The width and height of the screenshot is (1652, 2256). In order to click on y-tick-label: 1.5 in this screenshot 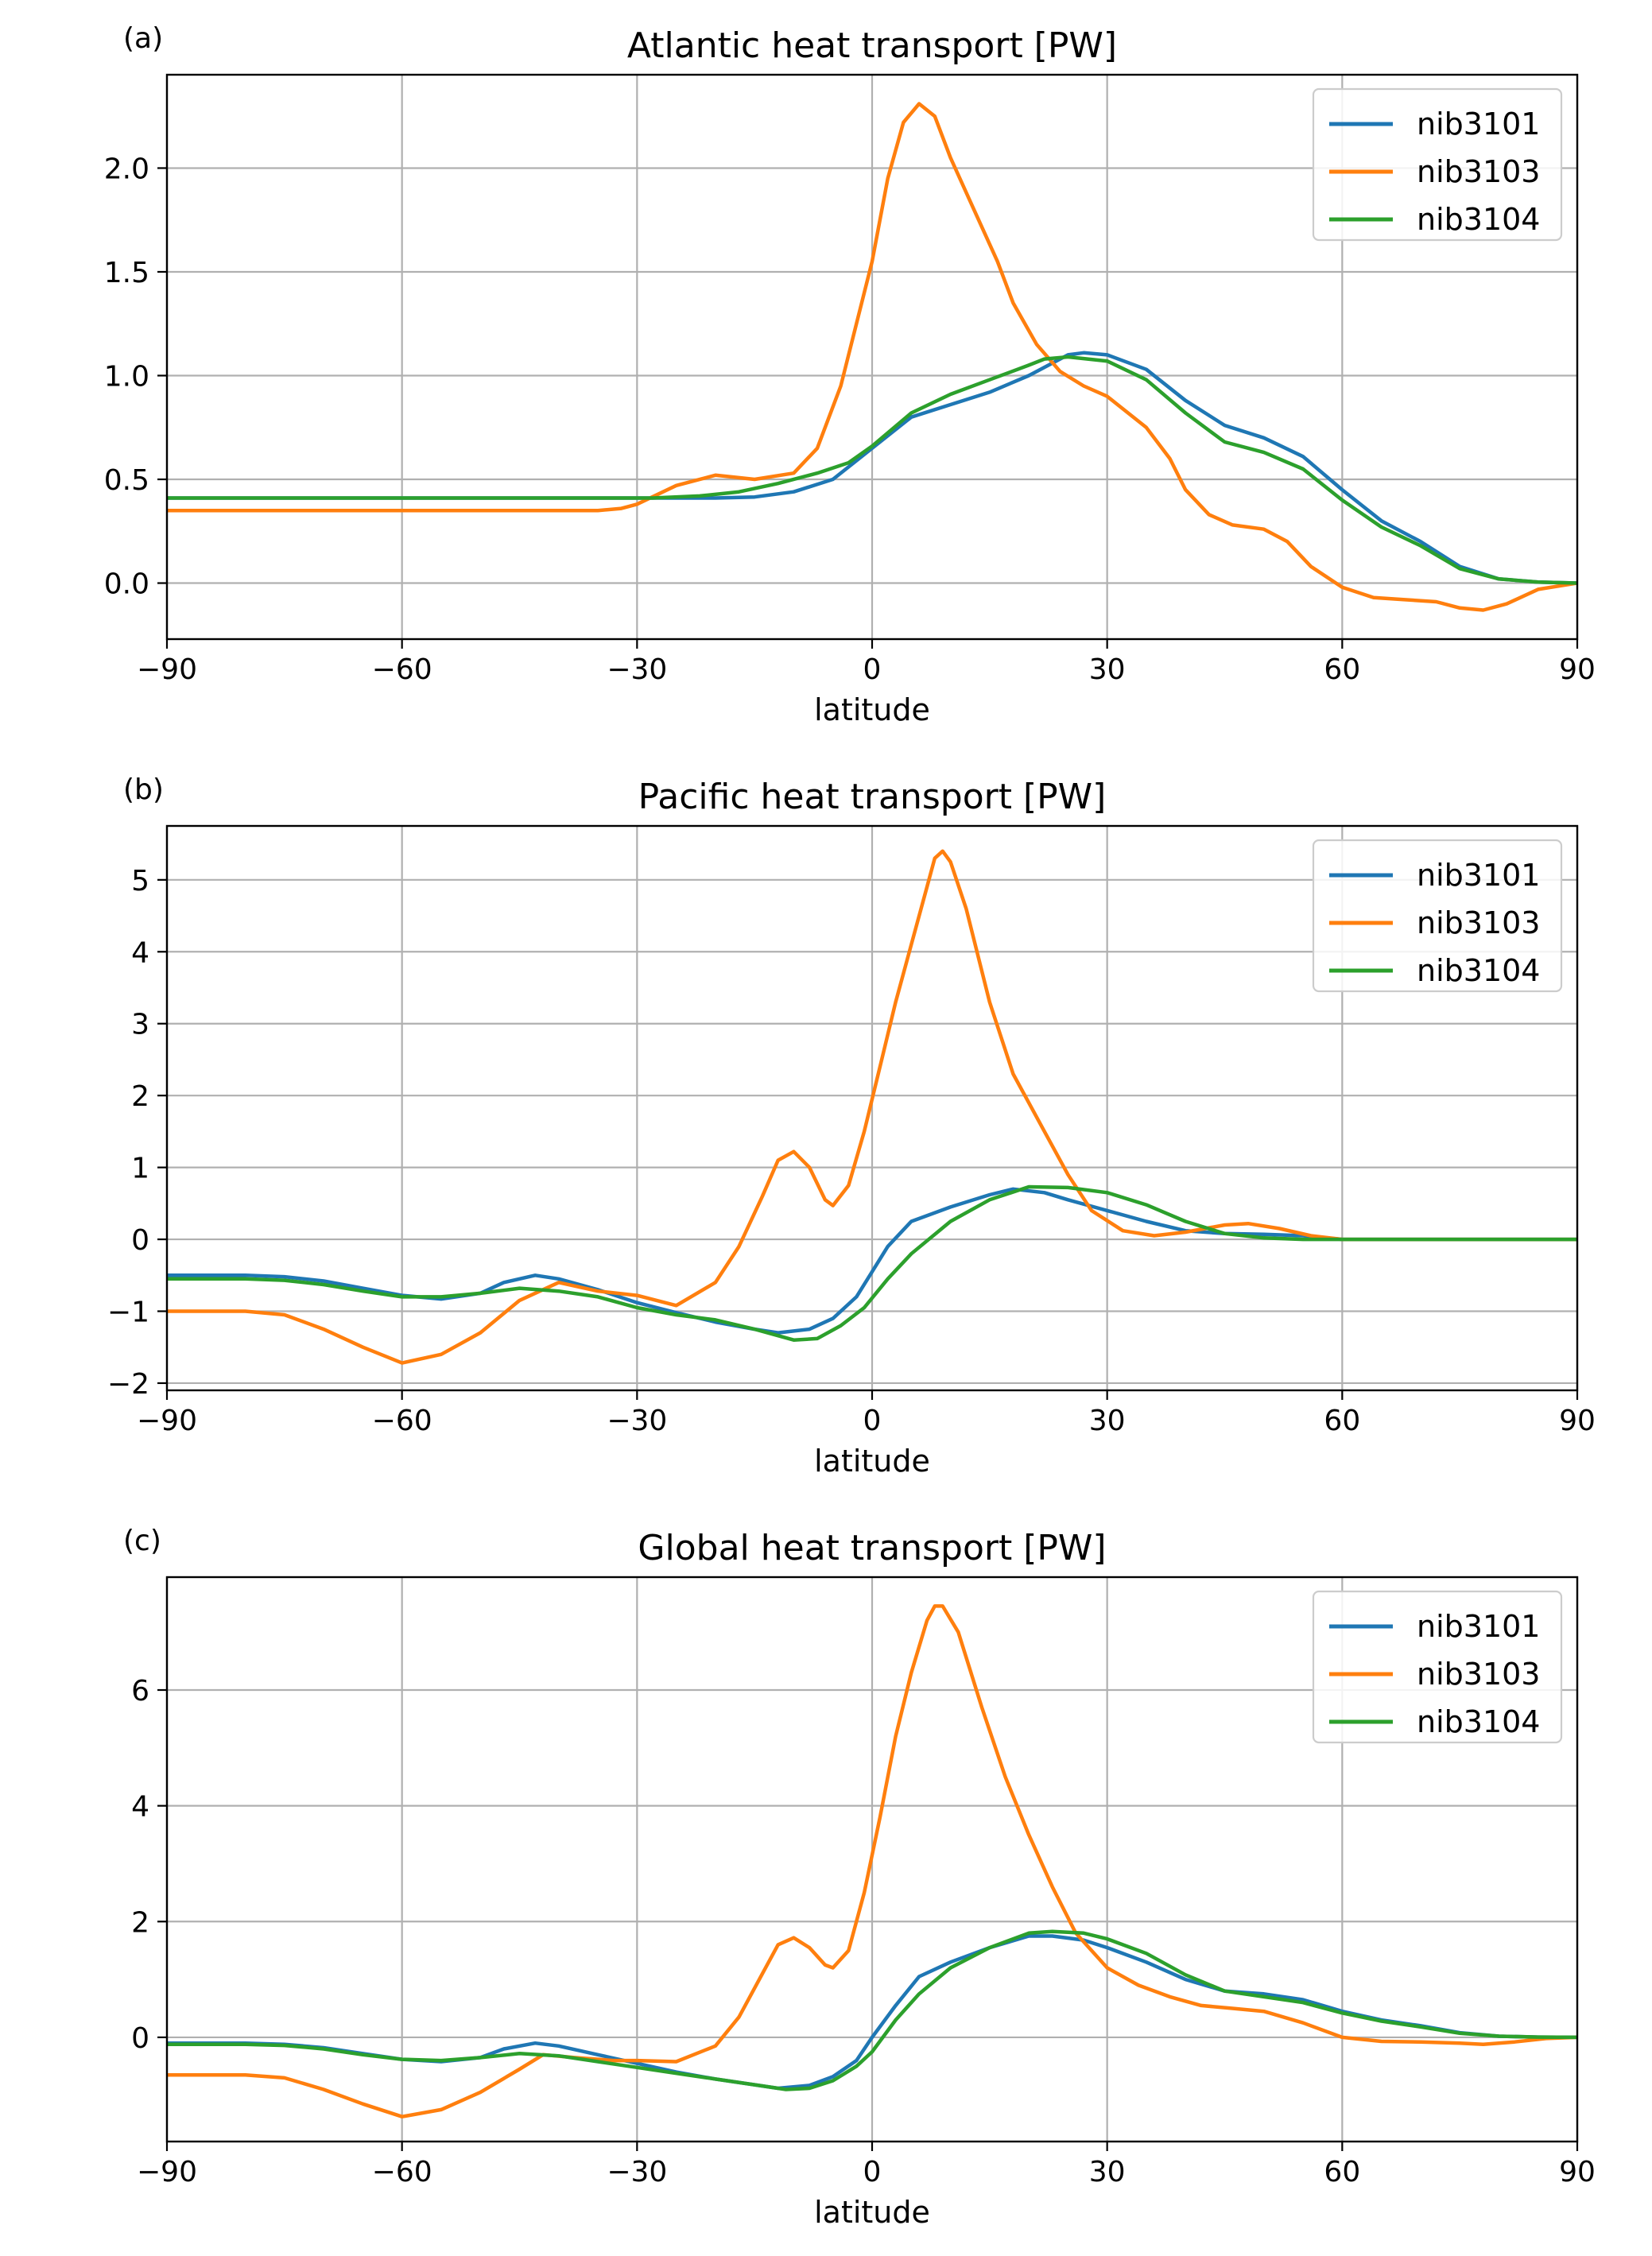, I will do `click(126, 273)`.